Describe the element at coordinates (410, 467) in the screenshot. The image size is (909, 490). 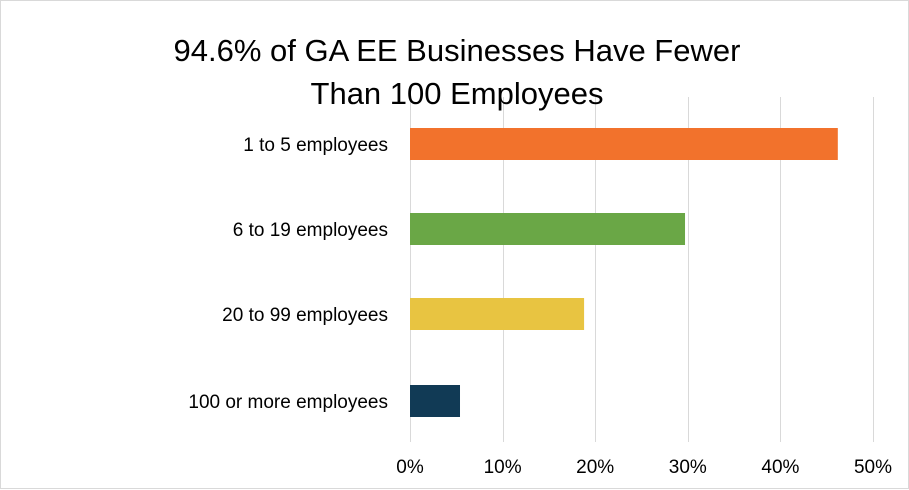
I see `tick-label-0: 0%` at that location.